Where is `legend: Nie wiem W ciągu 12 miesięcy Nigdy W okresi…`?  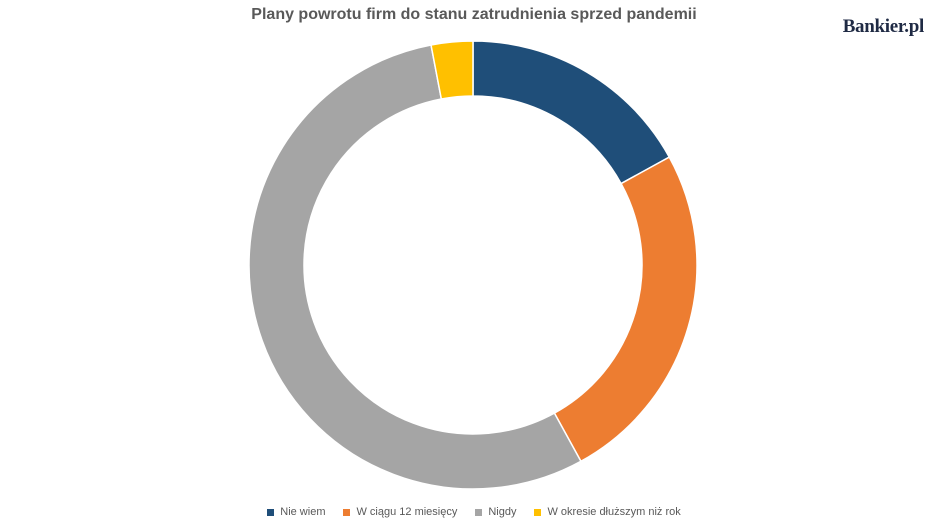 legend: Nie wiem W ciągu 12 miesięcy Nigdy W okresi… is located at coordinates (474, 512).